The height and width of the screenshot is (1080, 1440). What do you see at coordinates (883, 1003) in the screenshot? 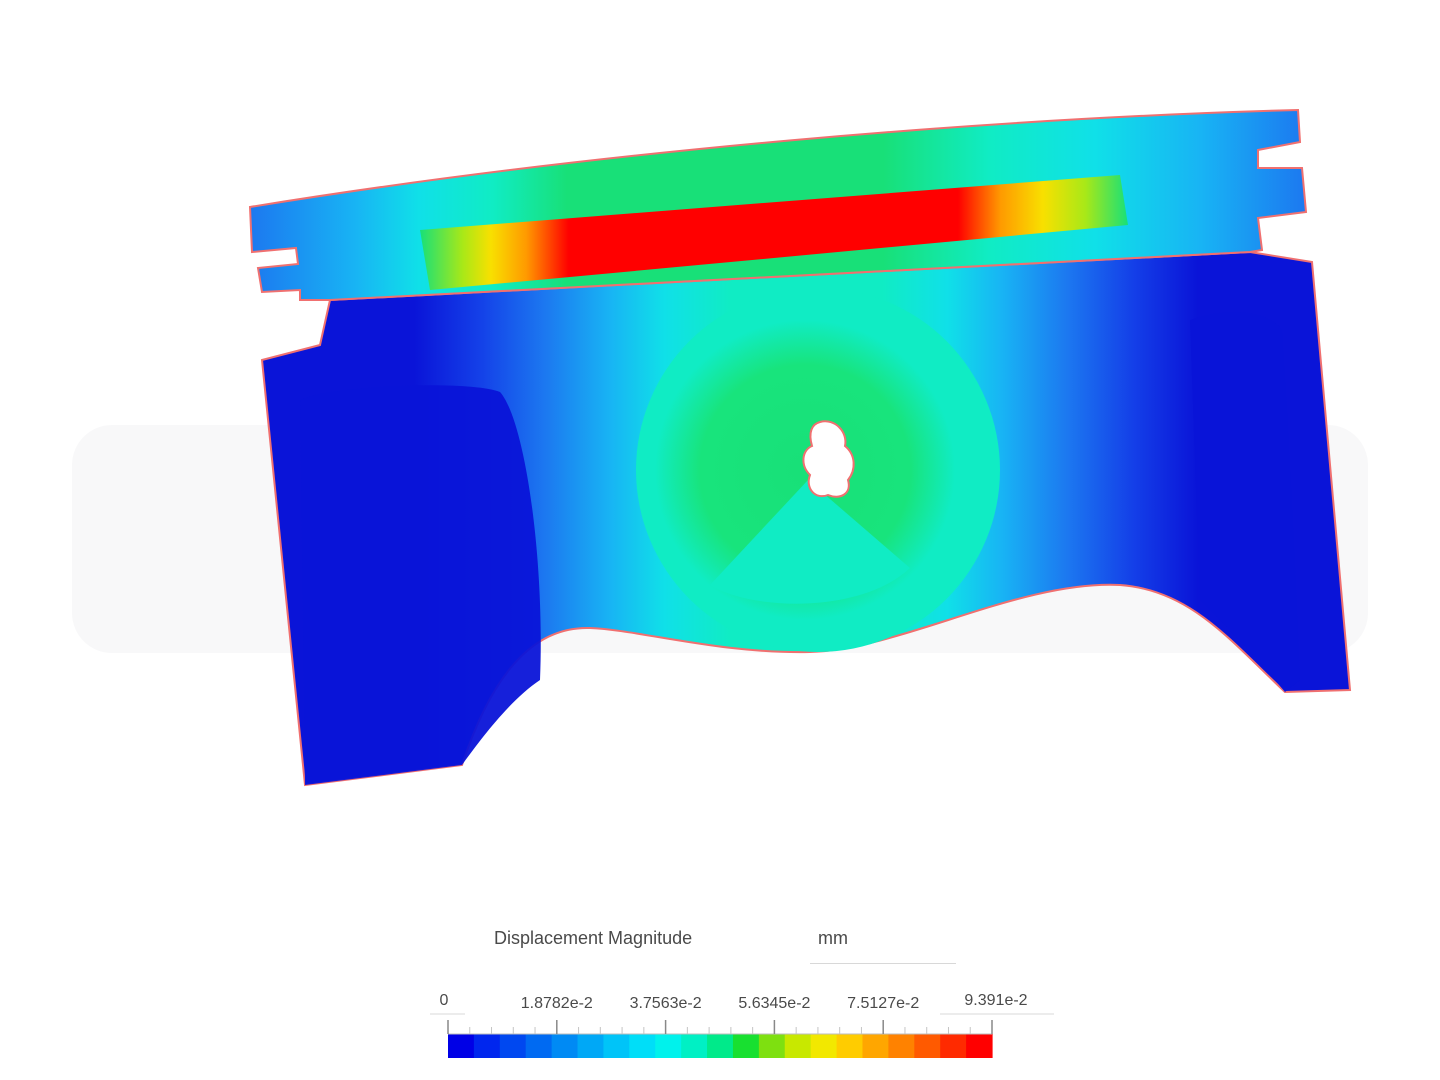
I see `legend-tick-label: 7.5127e-2` at bounding box center [883, 1003].